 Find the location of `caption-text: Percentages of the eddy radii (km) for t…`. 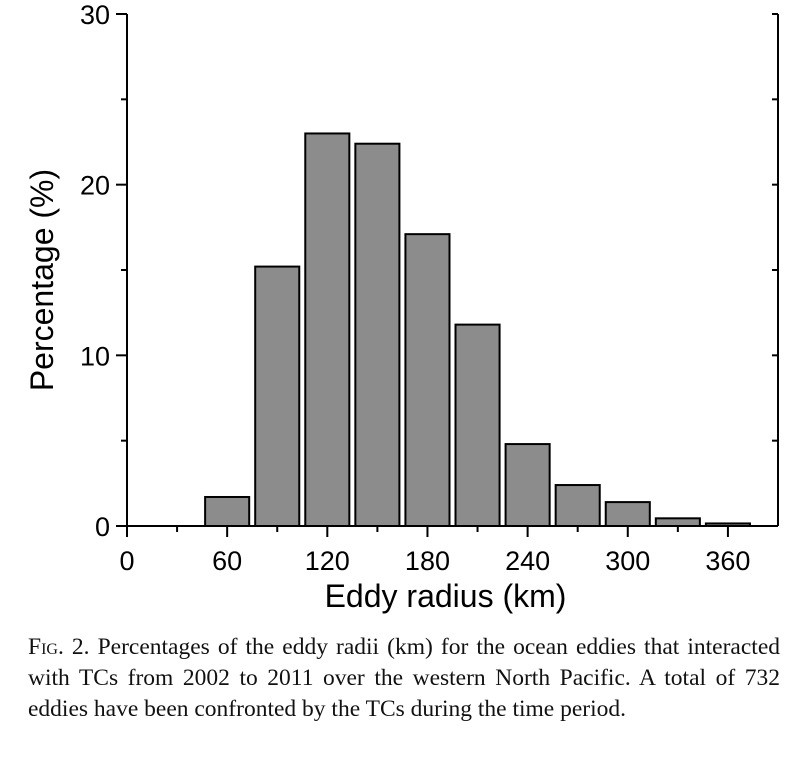

caption-text: Percentages of the eddy radii (km) for t… is located at coordinates (404, 678).